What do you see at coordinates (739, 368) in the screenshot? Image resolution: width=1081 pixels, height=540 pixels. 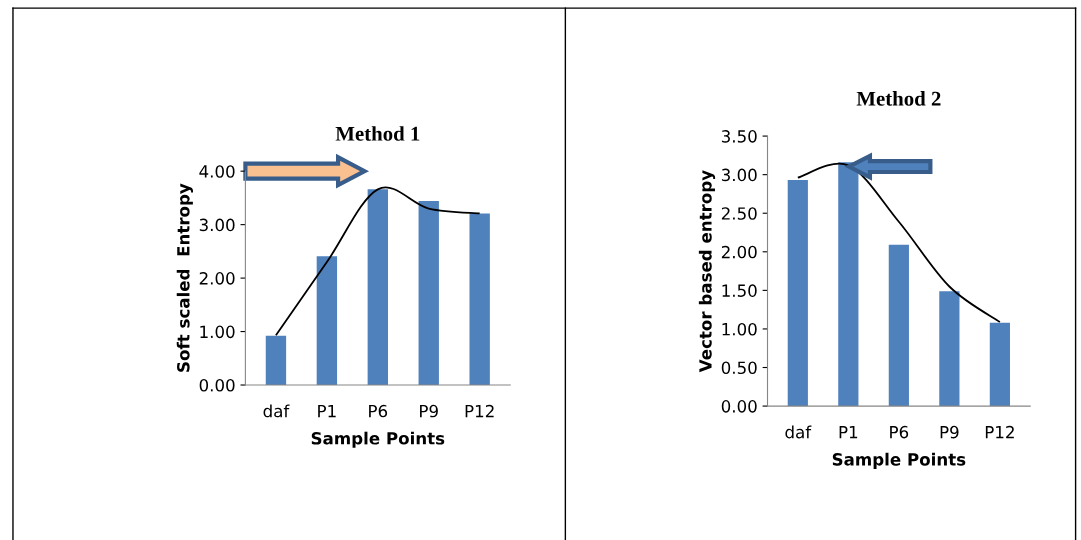 I see `y-tick-label: 0.50` at bounding box center [739, 368].